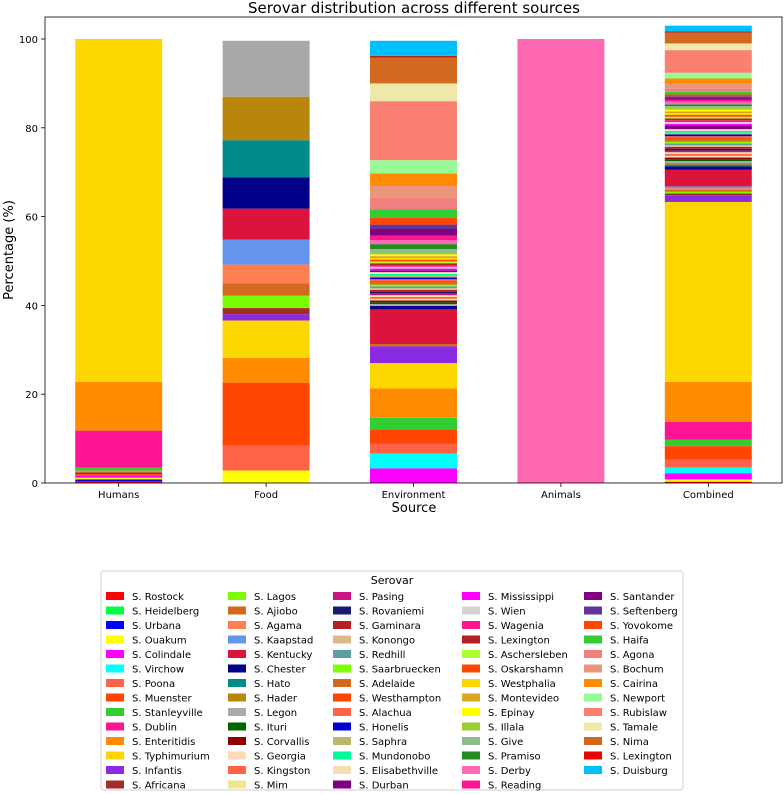 This screenshot has height=794, width=784. I want to click on legend-label: S. Newport, so click(637, 699).